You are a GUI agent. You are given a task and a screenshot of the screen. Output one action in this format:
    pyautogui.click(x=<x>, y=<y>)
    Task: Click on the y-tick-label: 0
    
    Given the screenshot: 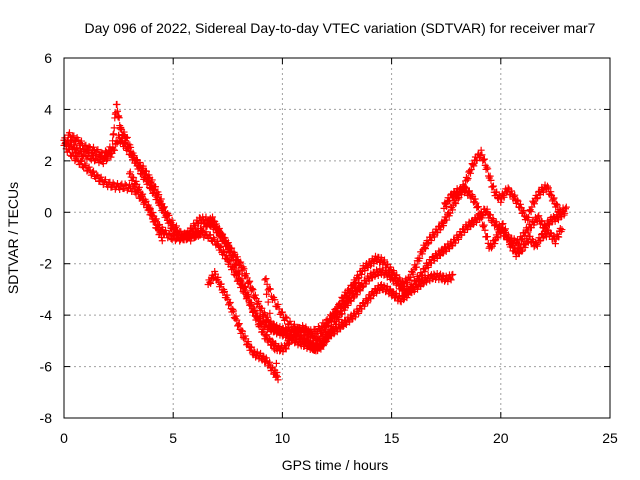 What is the action you would take?
    pyautogui.click(x=48, y=212)
    